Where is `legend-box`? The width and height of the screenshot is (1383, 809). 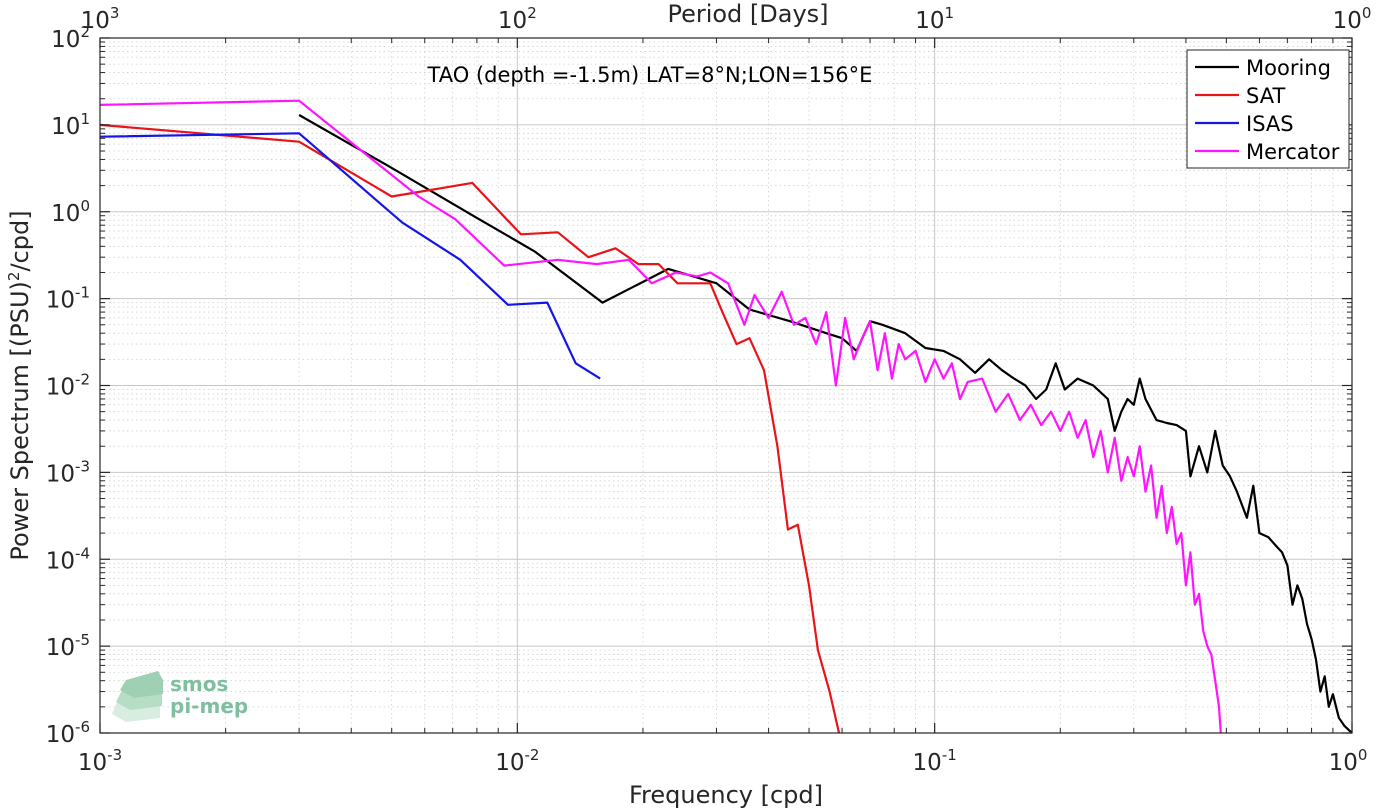
legend-box is located at coordinates (1268, 109).